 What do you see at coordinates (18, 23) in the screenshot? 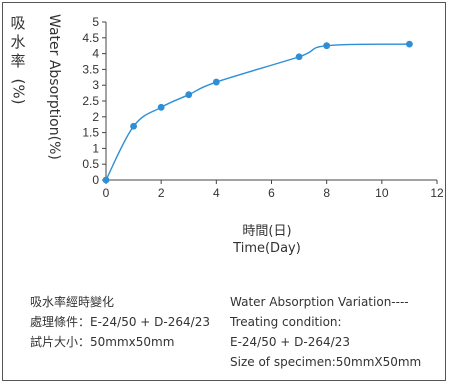
I see `y-axis-title-zh-char: 吸` at bounding box center [18, 23].